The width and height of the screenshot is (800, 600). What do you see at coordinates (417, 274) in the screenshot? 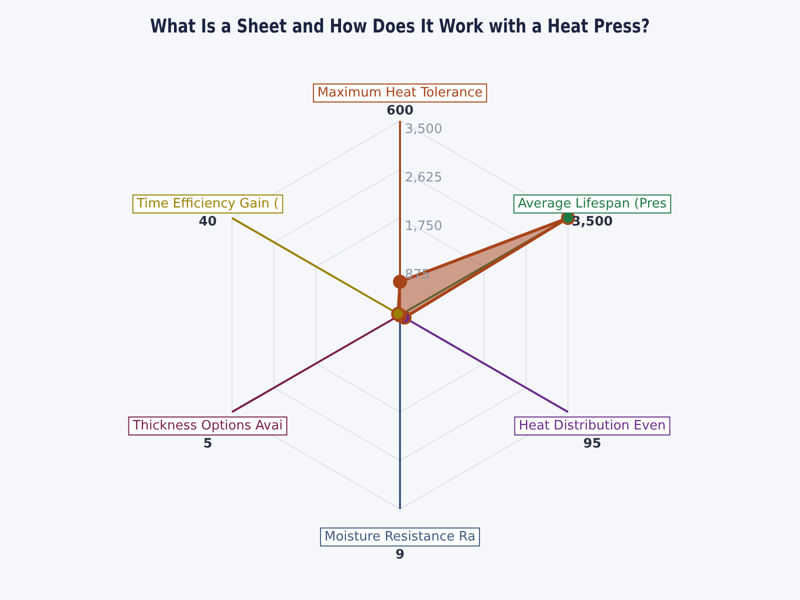
I see `y-tick-label: 875` at bounding box center [417, 274].